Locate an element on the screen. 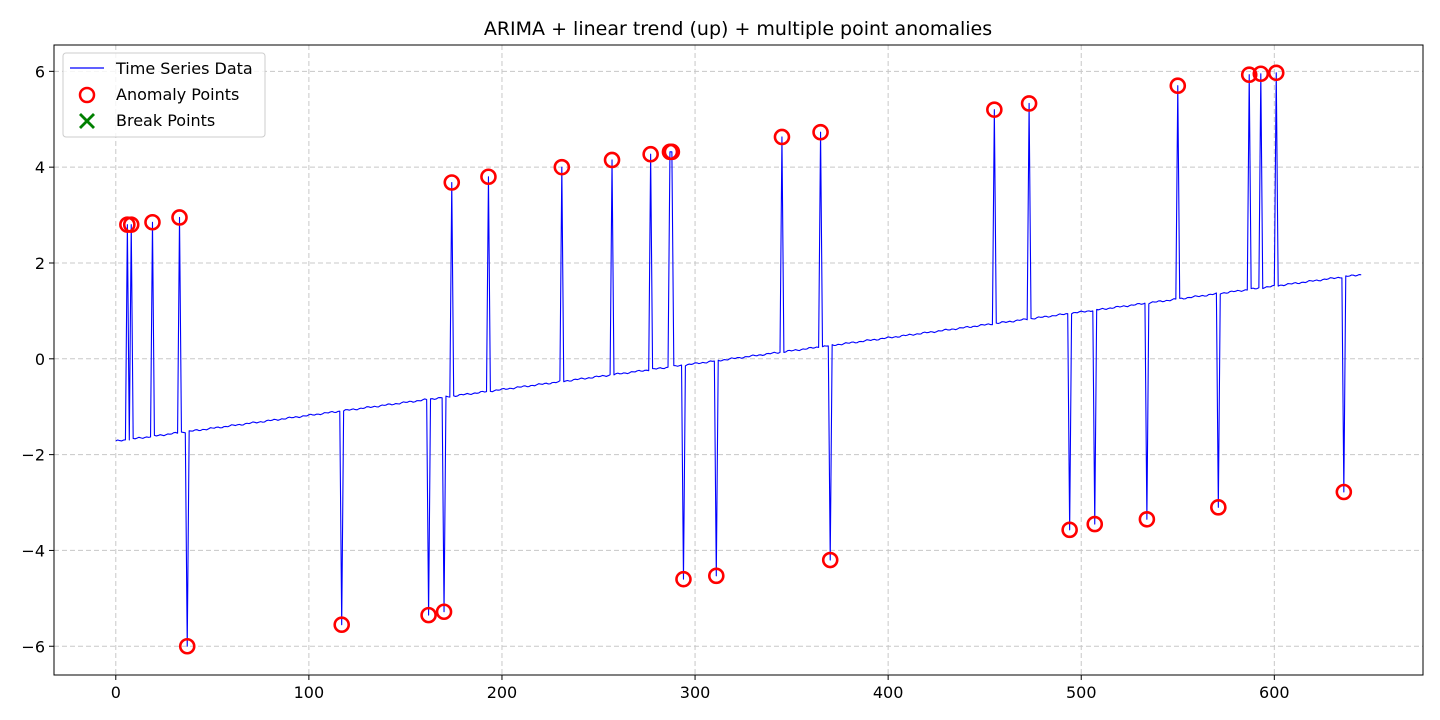  y-tick-label: −6 is located at coordinates (33, 646).